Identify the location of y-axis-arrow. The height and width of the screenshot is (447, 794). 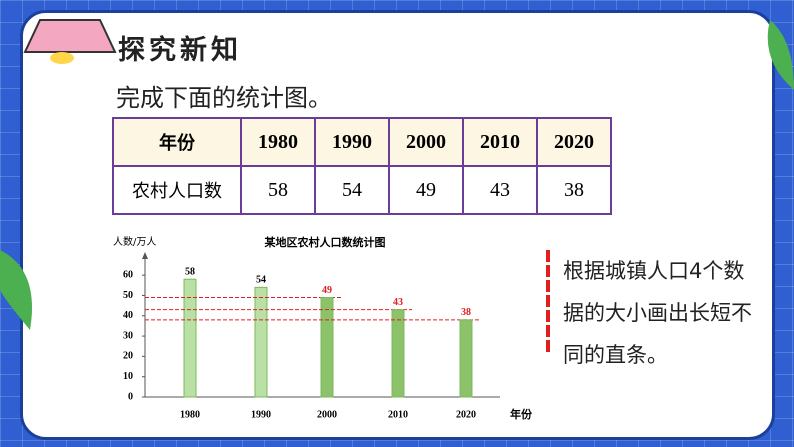
(145, 255).